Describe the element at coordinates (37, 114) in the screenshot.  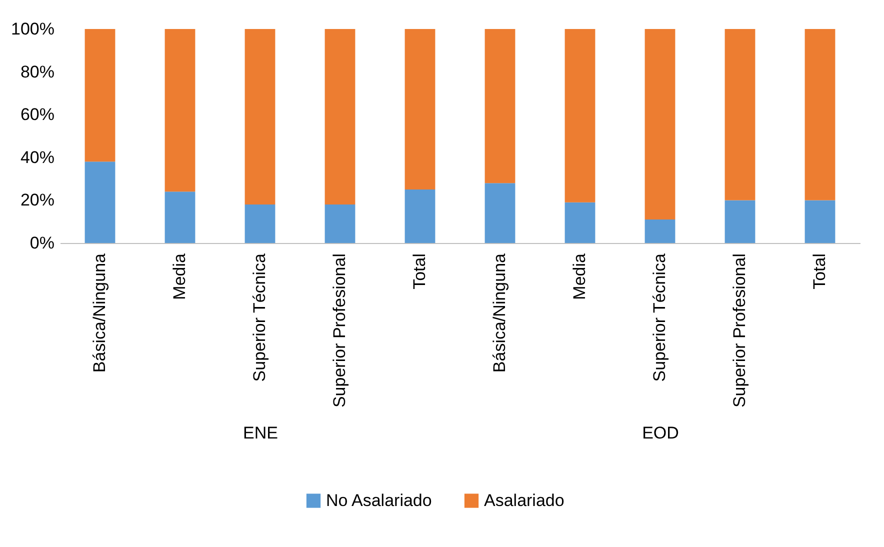
I see `y-tick-label: 60%` at that location.